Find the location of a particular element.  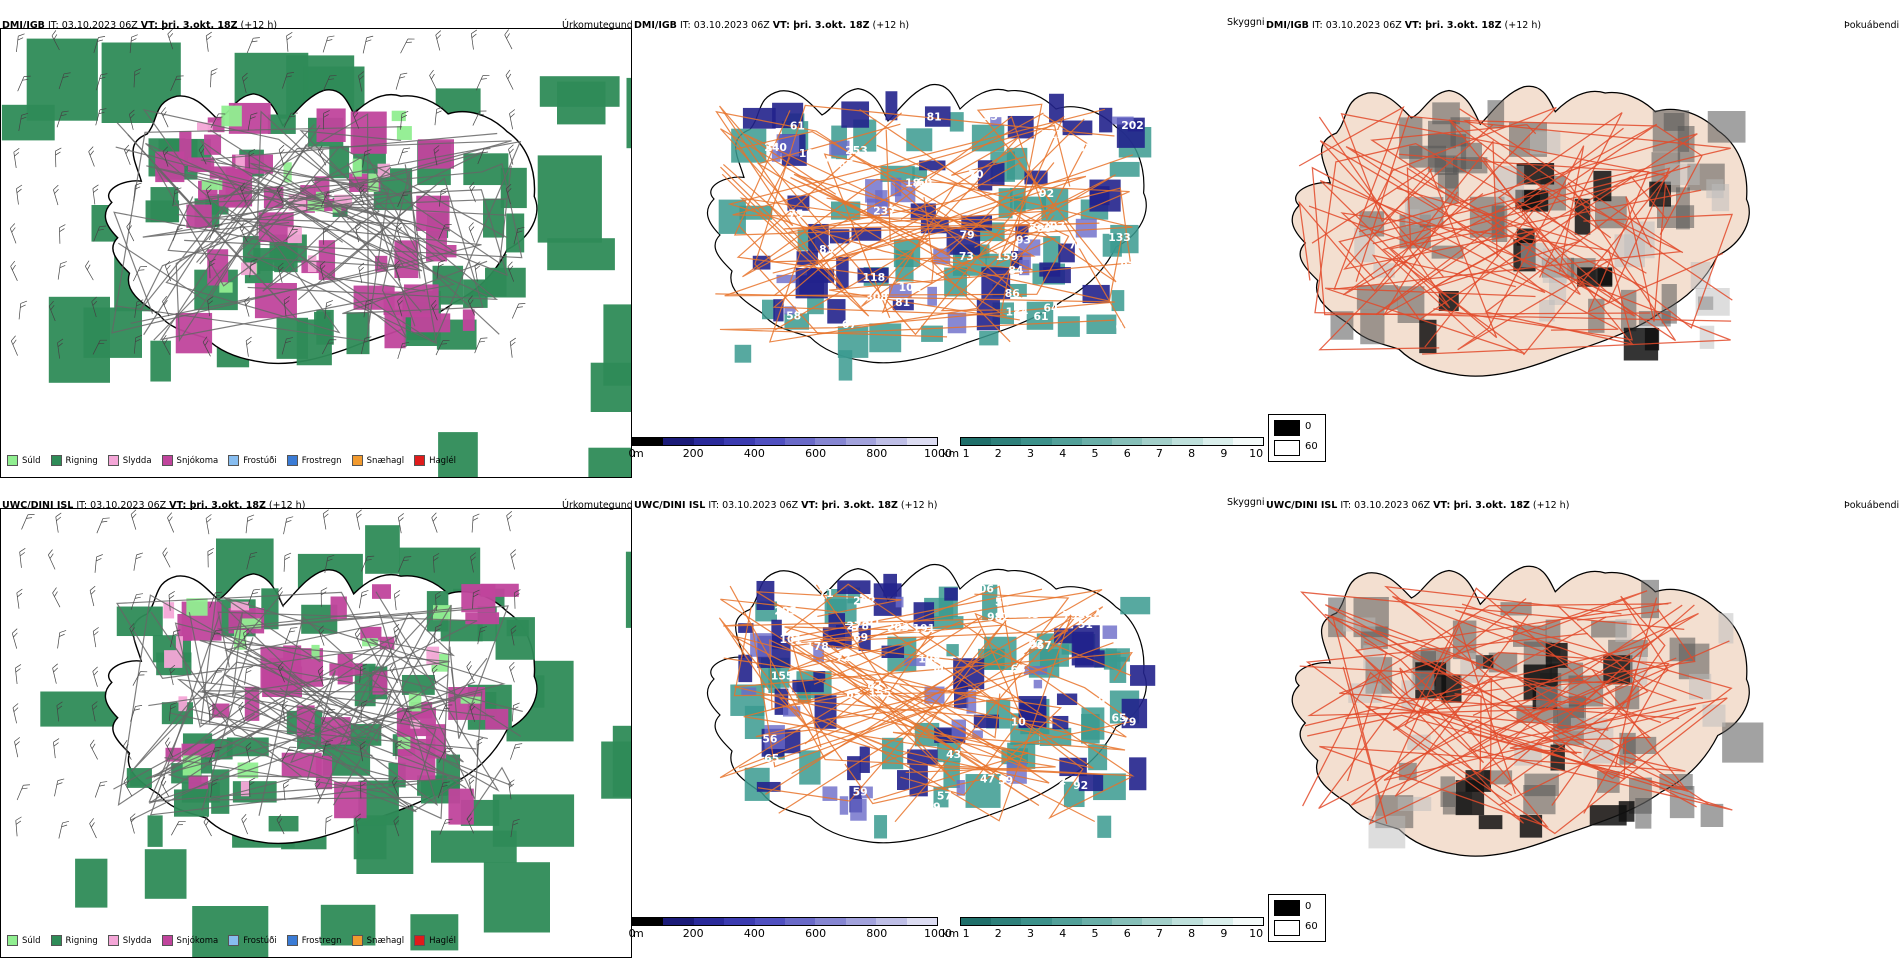

cloud-base-value: 202 is located at coordinates (1132, 125).